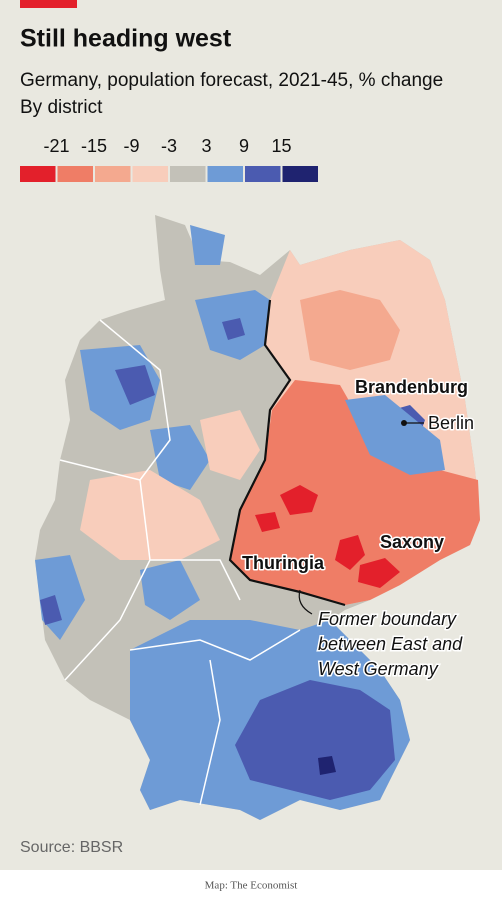  I want to click on red-west-thuringia, so click(286, 508).